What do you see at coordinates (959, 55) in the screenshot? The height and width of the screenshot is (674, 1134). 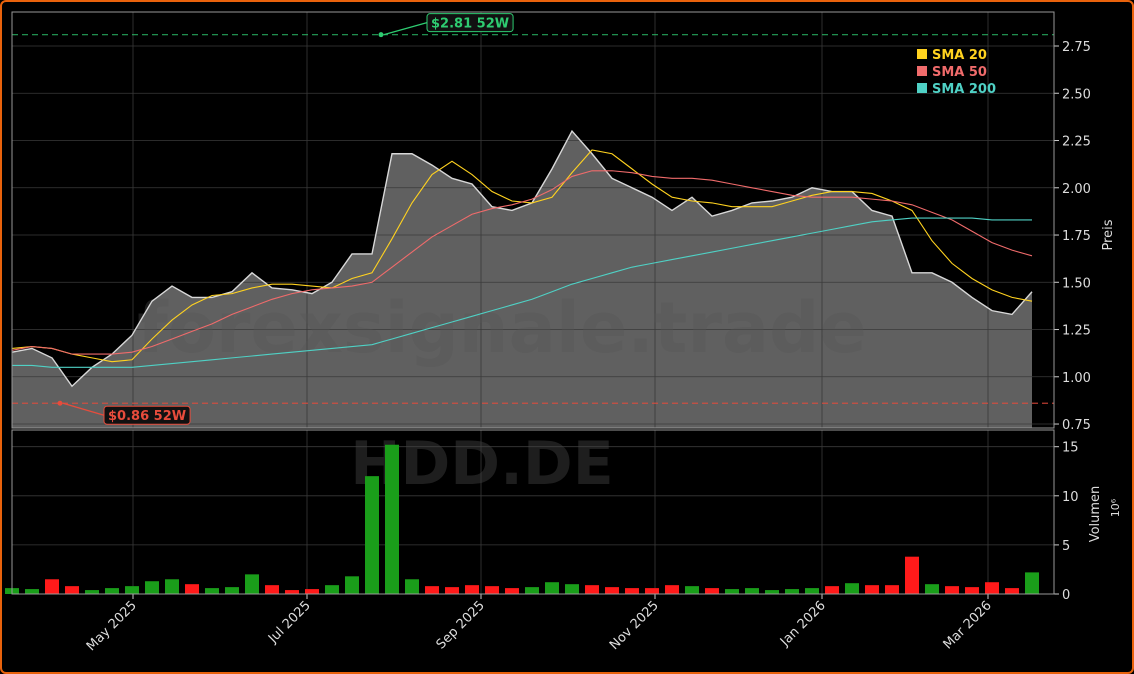 I see `legend-label: SMA 20` at bounding box center [959, 55].